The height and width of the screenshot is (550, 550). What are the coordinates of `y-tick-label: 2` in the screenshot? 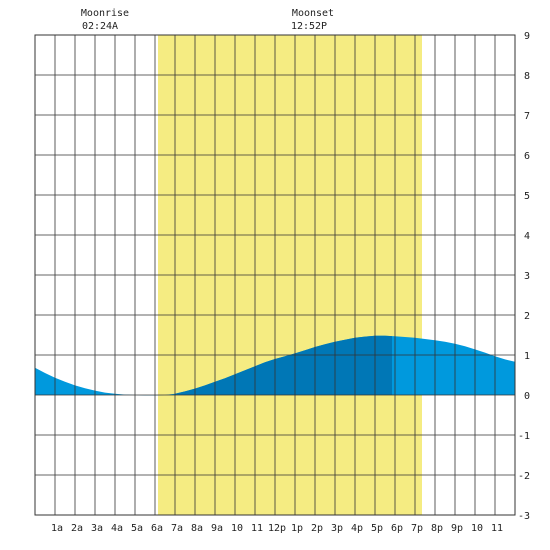 It's located at (527, 316).